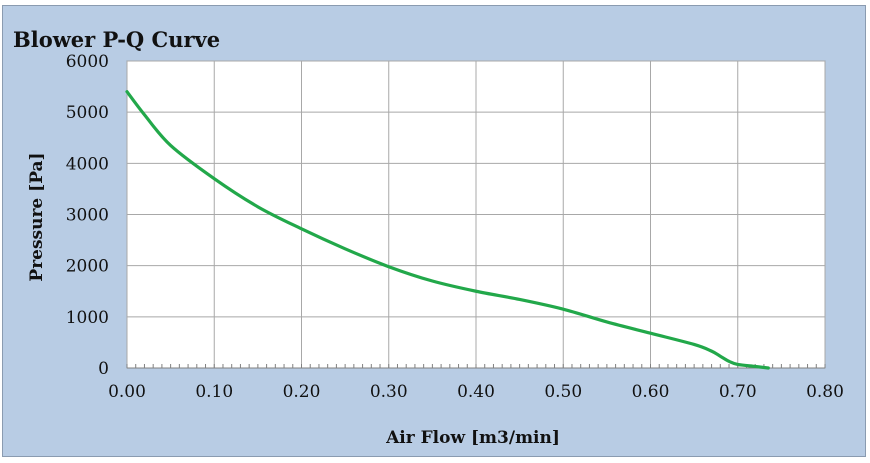 Image resolution: width=870 pixels, height=463 pixels. Describe the element at coordinates (127, 392) in the screenshot. I see `x-tick-label: 0.00` at that location.